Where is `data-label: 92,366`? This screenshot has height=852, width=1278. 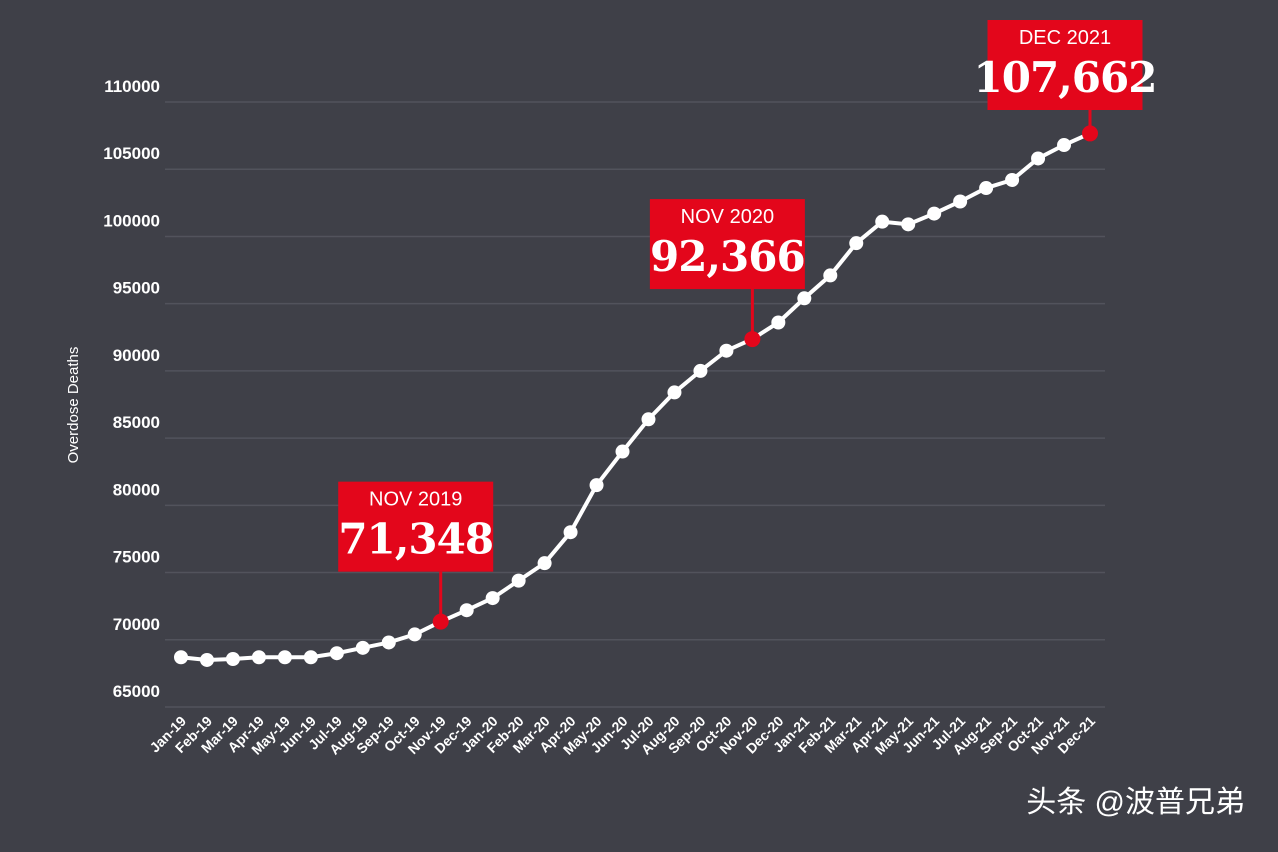
data-label: 92,366 is located at coordinates (727, 256).